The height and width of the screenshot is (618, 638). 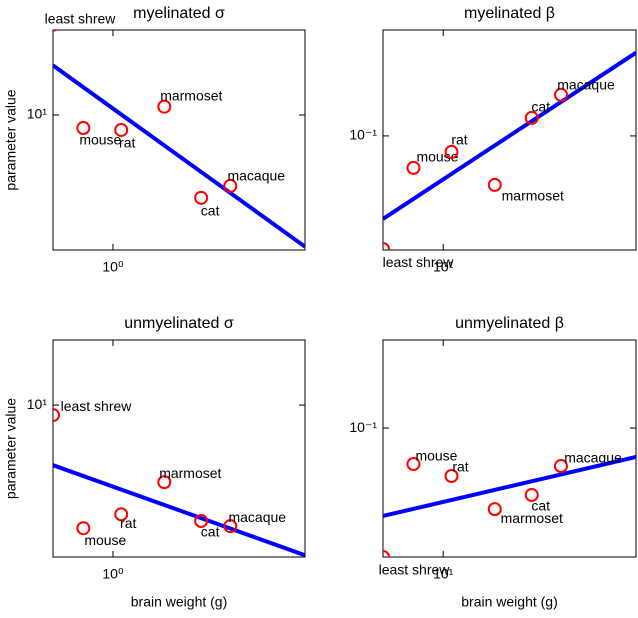 What do you see at coordinates (179, 13) in the screenshot?
I see `chart-title: myelinated σ` at bounding box center [179, 13].